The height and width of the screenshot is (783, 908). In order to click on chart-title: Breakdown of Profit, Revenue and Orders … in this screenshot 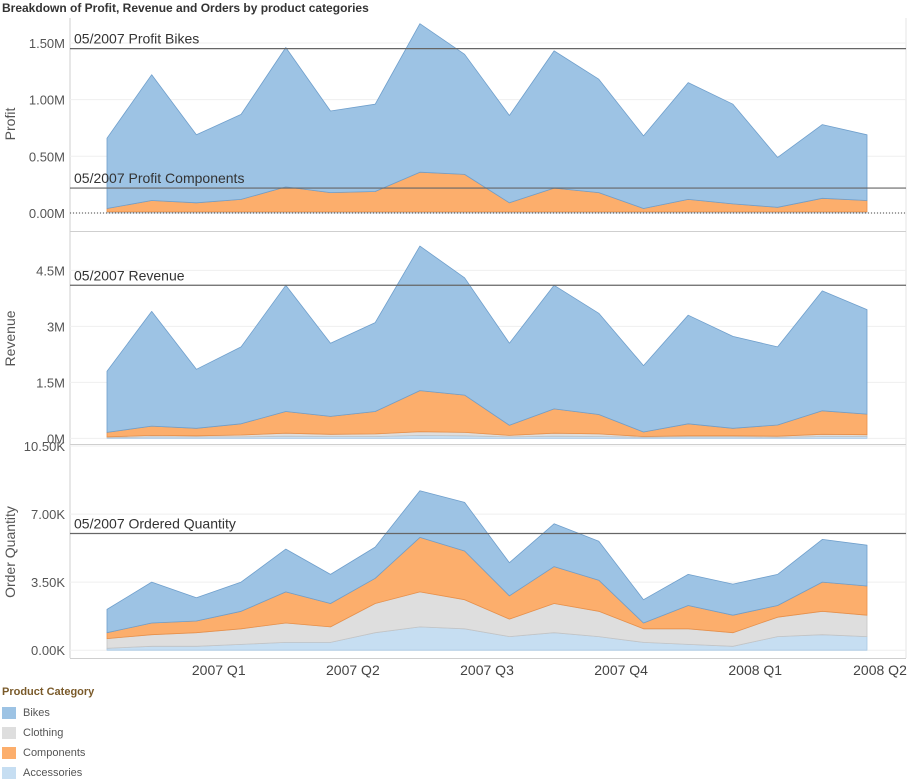, I will do `click(185, 8)`.